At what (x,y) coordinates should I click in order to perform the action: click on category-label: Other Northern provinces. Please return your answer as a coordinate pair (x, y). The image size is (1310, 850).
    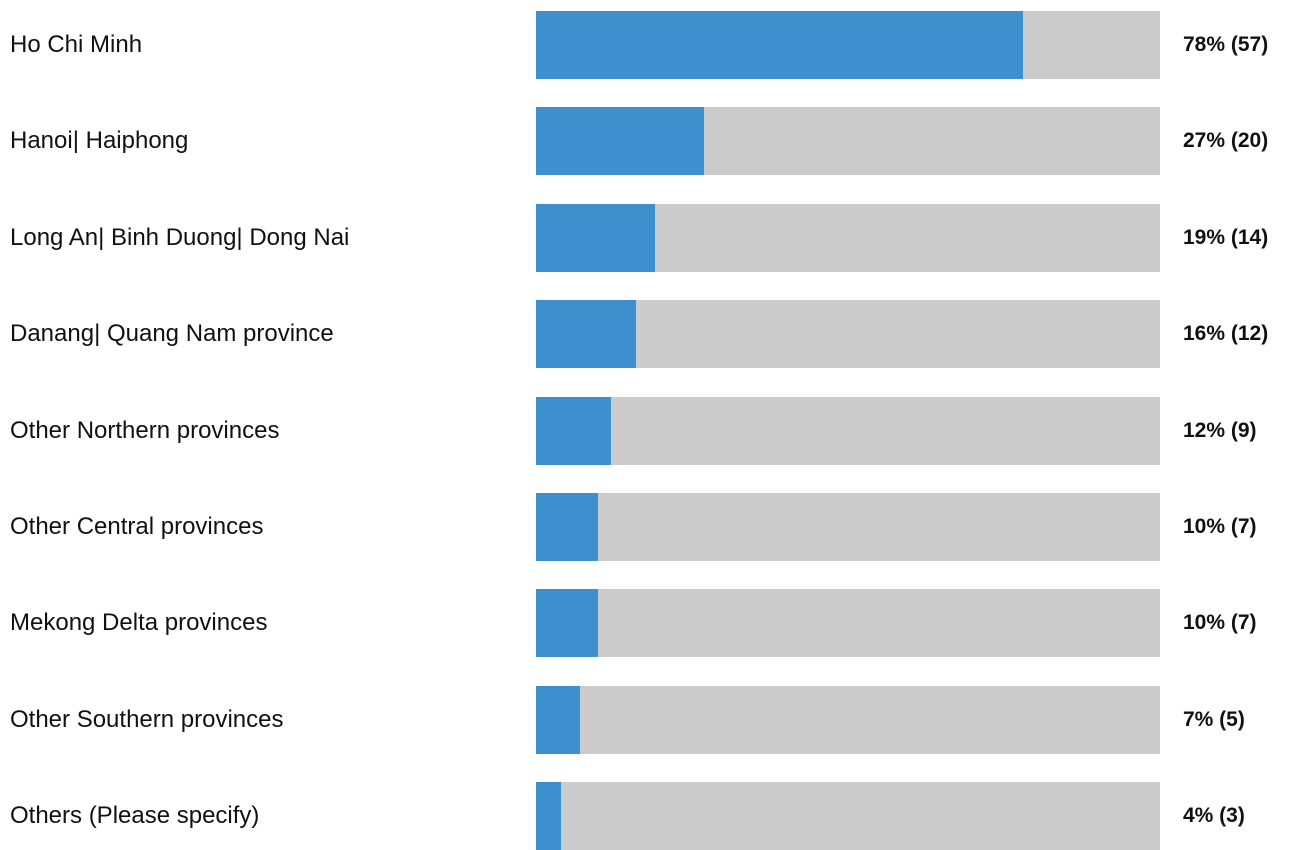
    Looking at the image, I should click on (145, 430).